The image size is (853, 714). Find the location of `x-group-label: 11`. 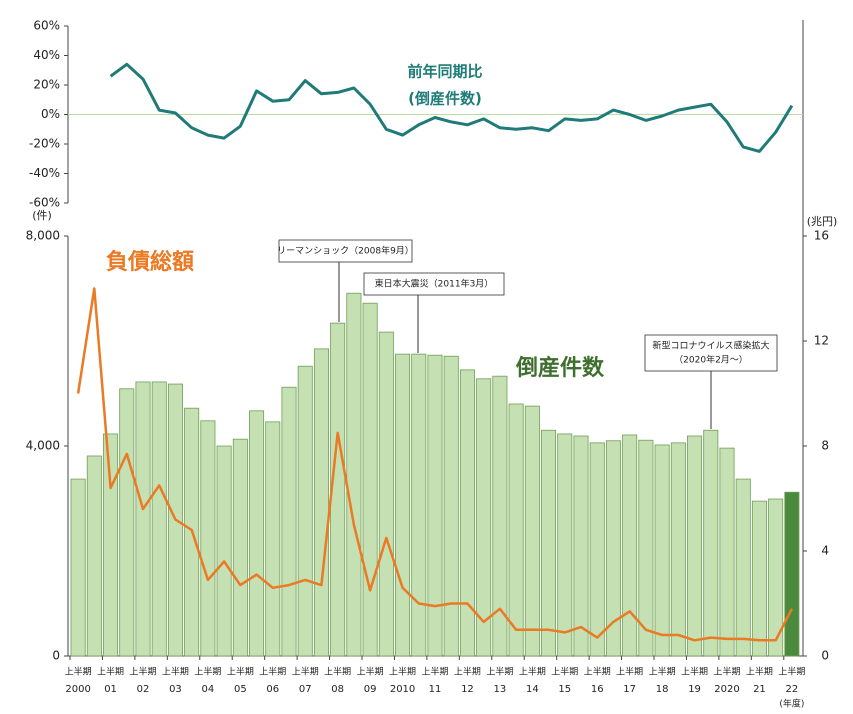

x-group-label: 11 is located at coordinates (435, 689).